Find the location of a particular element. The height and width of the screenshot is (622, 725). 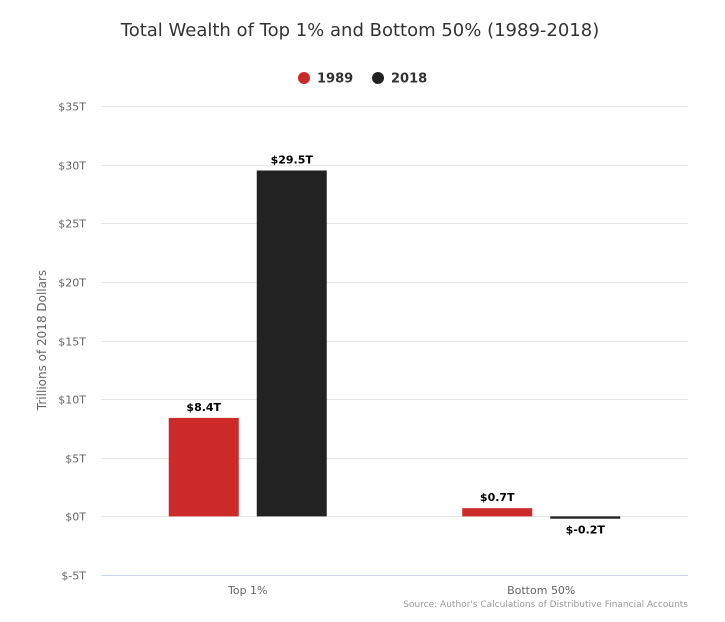

legend-item: 1989 is located at coordinates (325, 79).